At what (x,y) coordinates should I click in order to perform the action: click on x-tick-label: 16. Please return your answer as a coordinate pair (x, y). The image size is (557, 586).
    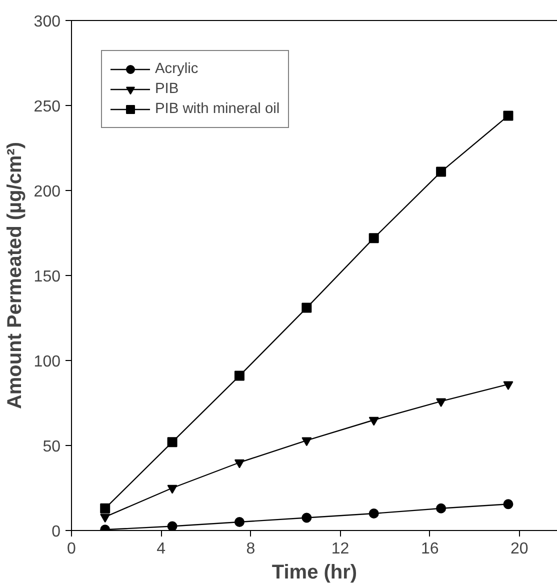
    Looking at the image, I should click on (429, 549).